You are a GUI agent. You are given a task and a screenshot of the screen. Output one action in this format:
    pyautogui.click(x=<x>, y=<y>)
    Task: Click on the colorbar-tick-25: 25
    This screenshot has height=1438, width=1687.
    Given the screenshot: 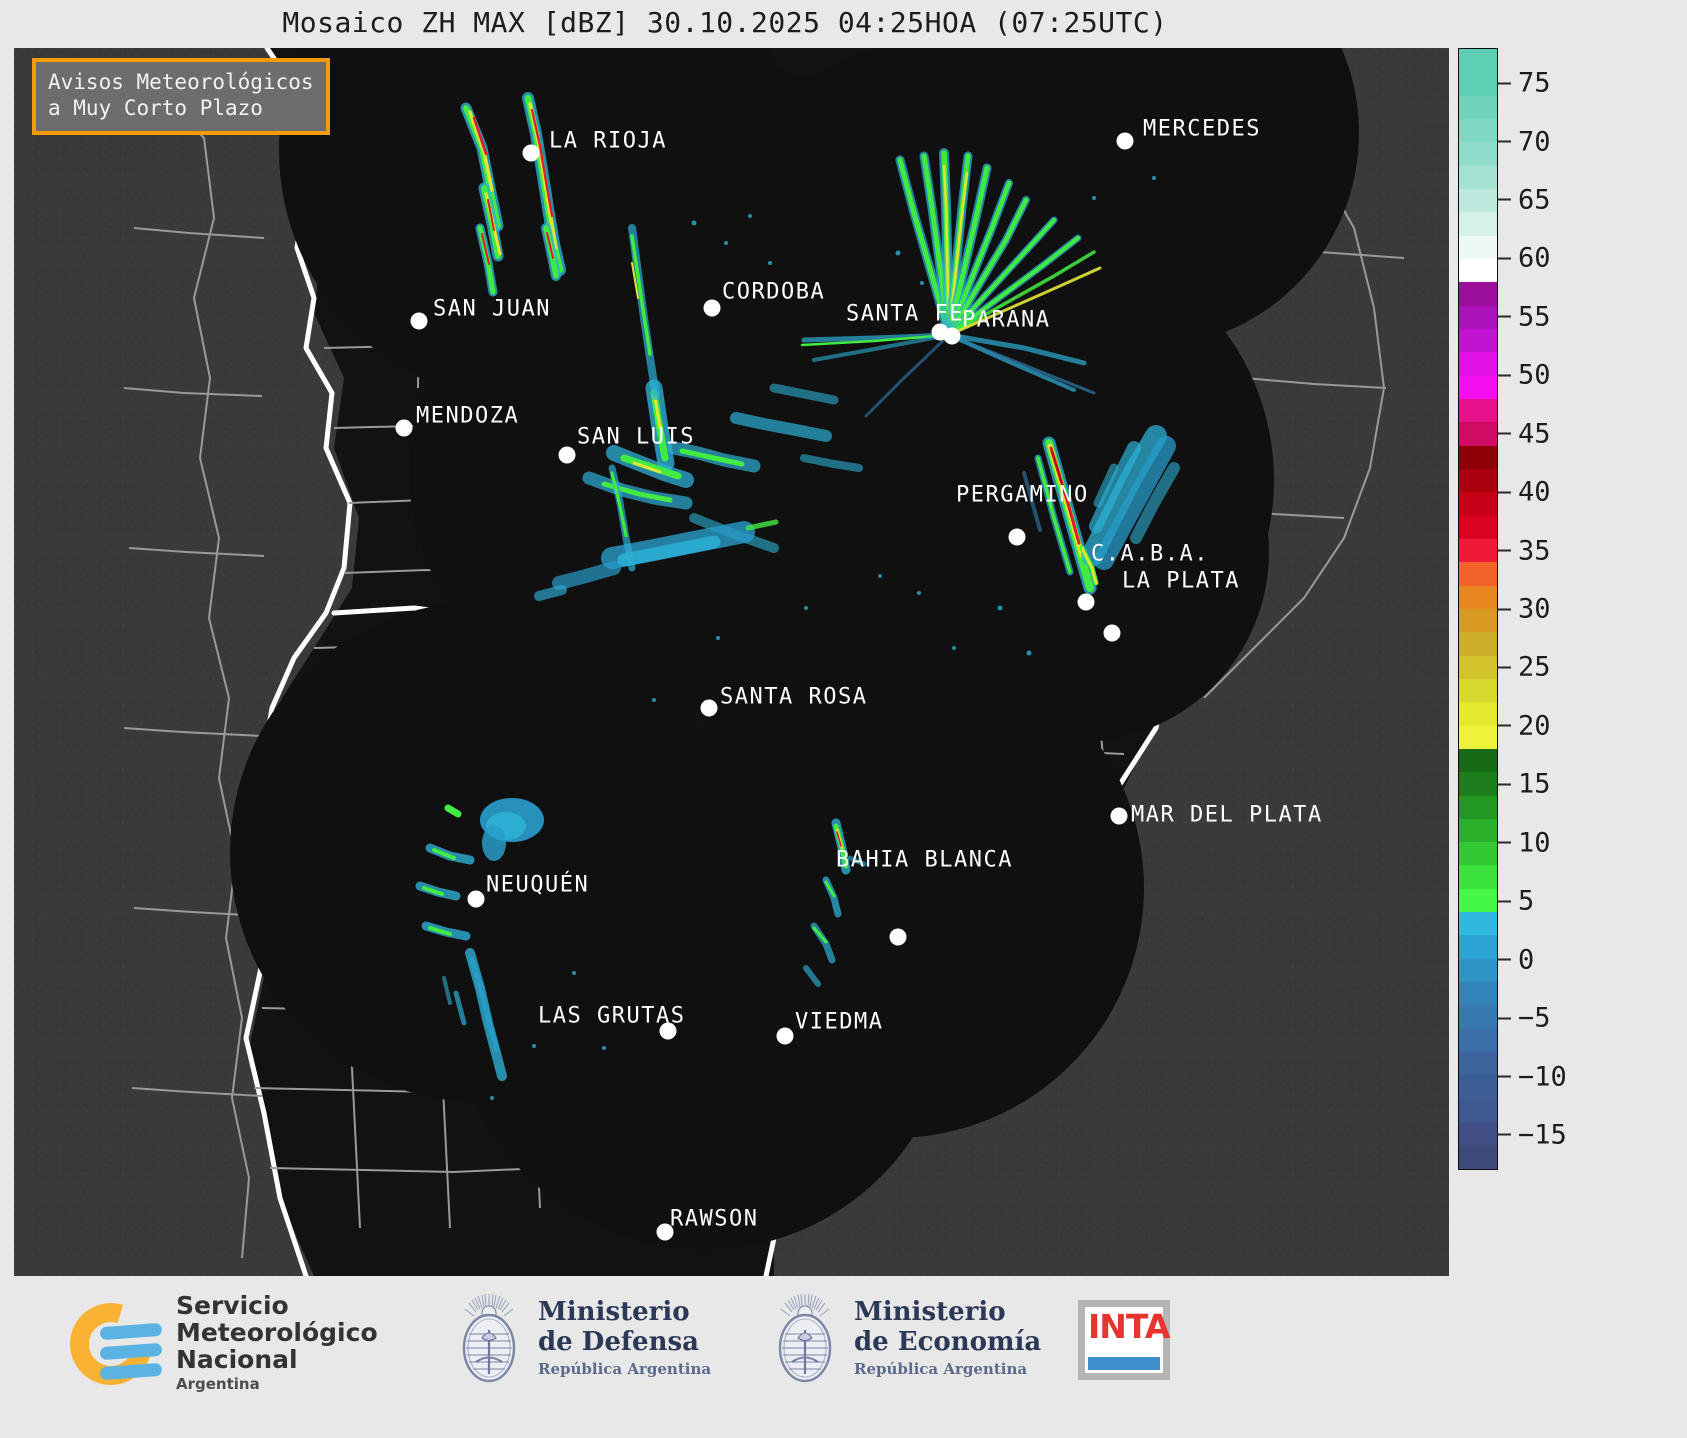 What is the action you would take?
    pyautogui.click(x=1524, y=667)
    